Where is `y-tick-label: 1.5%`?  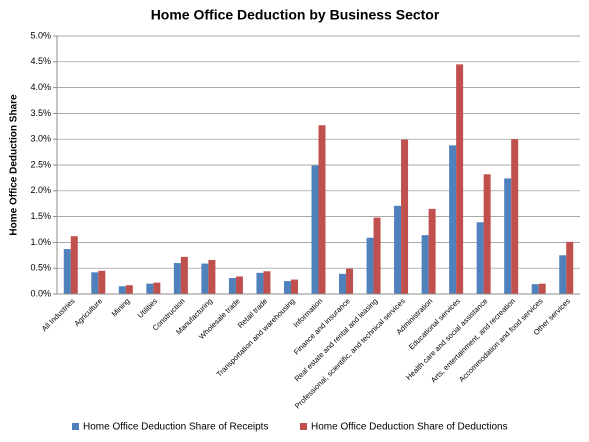 y-tick-label: 1.5% is located at coordinates (40, 216).